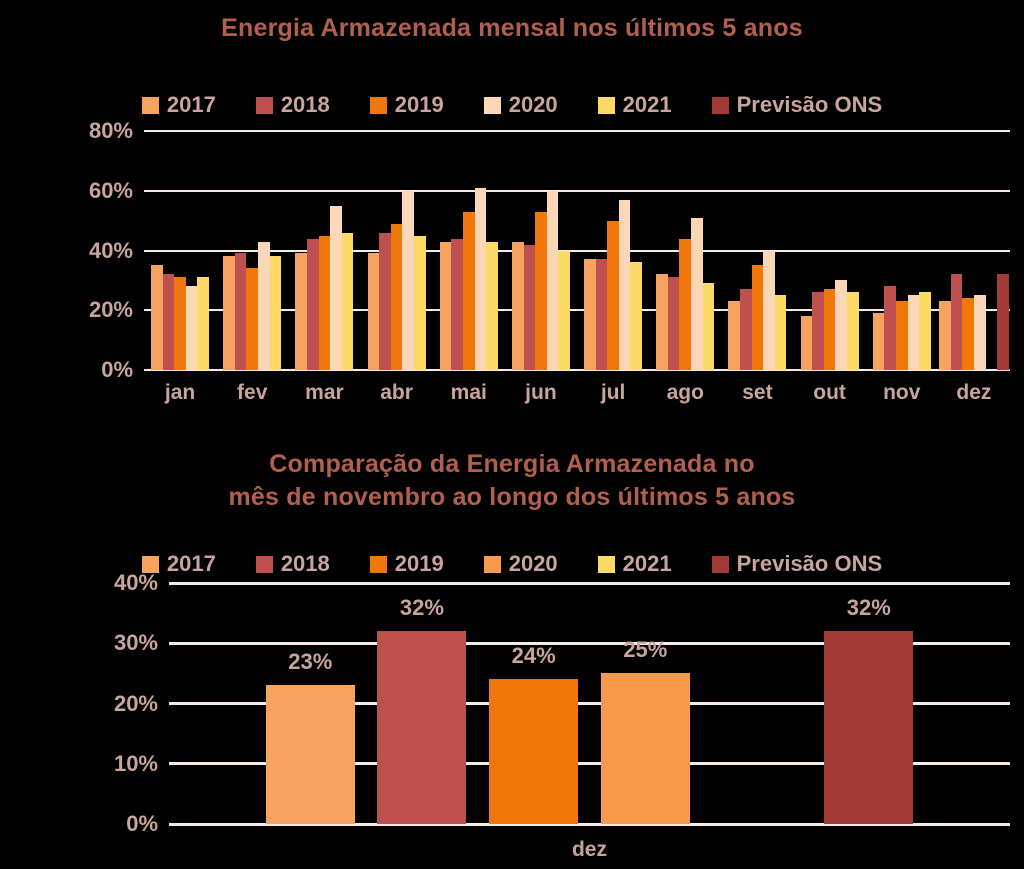  Describe the element at coordinates (157, 317) in the screenshot. I see `bar-2017-jan` at that location.